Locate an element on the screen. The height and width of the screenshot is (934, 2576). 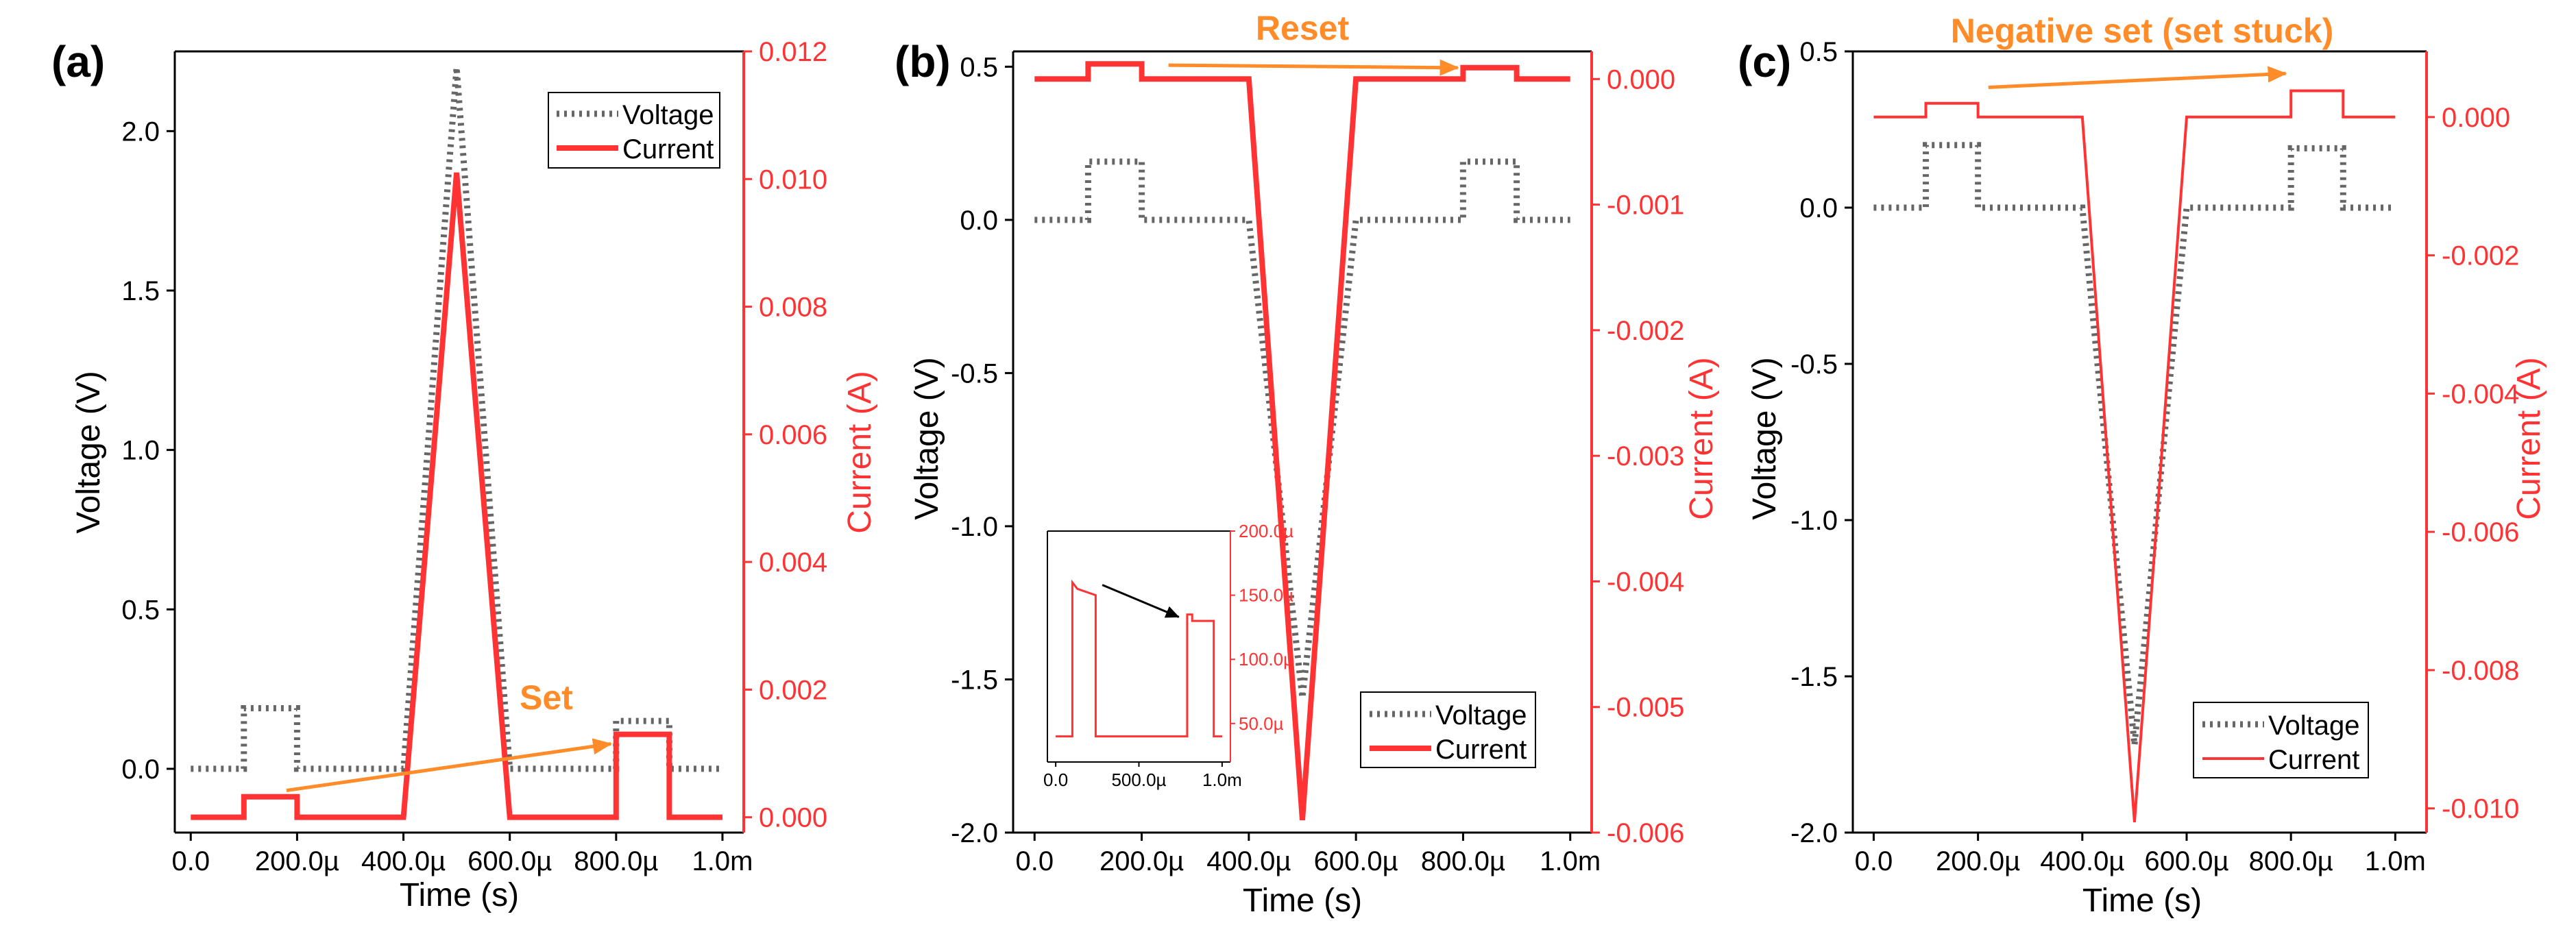
panel-c-legend-box is located at coordinates (2281, 740).